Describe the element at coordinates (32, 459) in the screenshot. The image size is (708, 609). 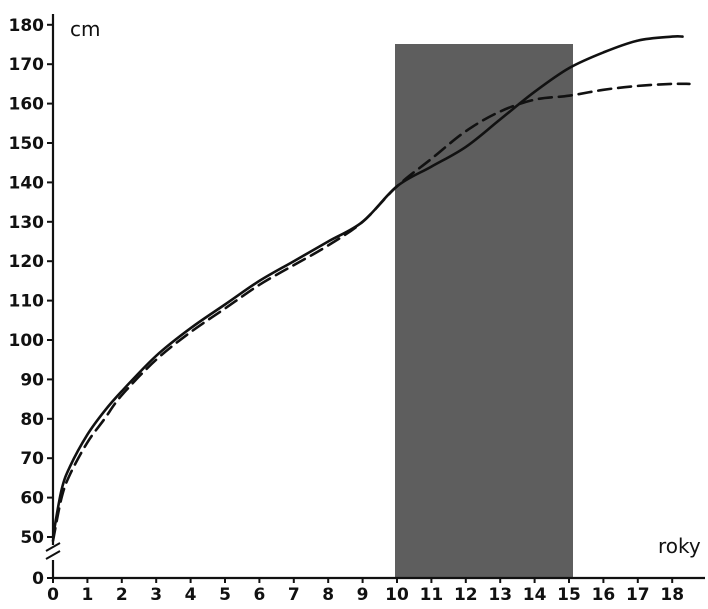
I see `y-tick-label: 70` at that location.